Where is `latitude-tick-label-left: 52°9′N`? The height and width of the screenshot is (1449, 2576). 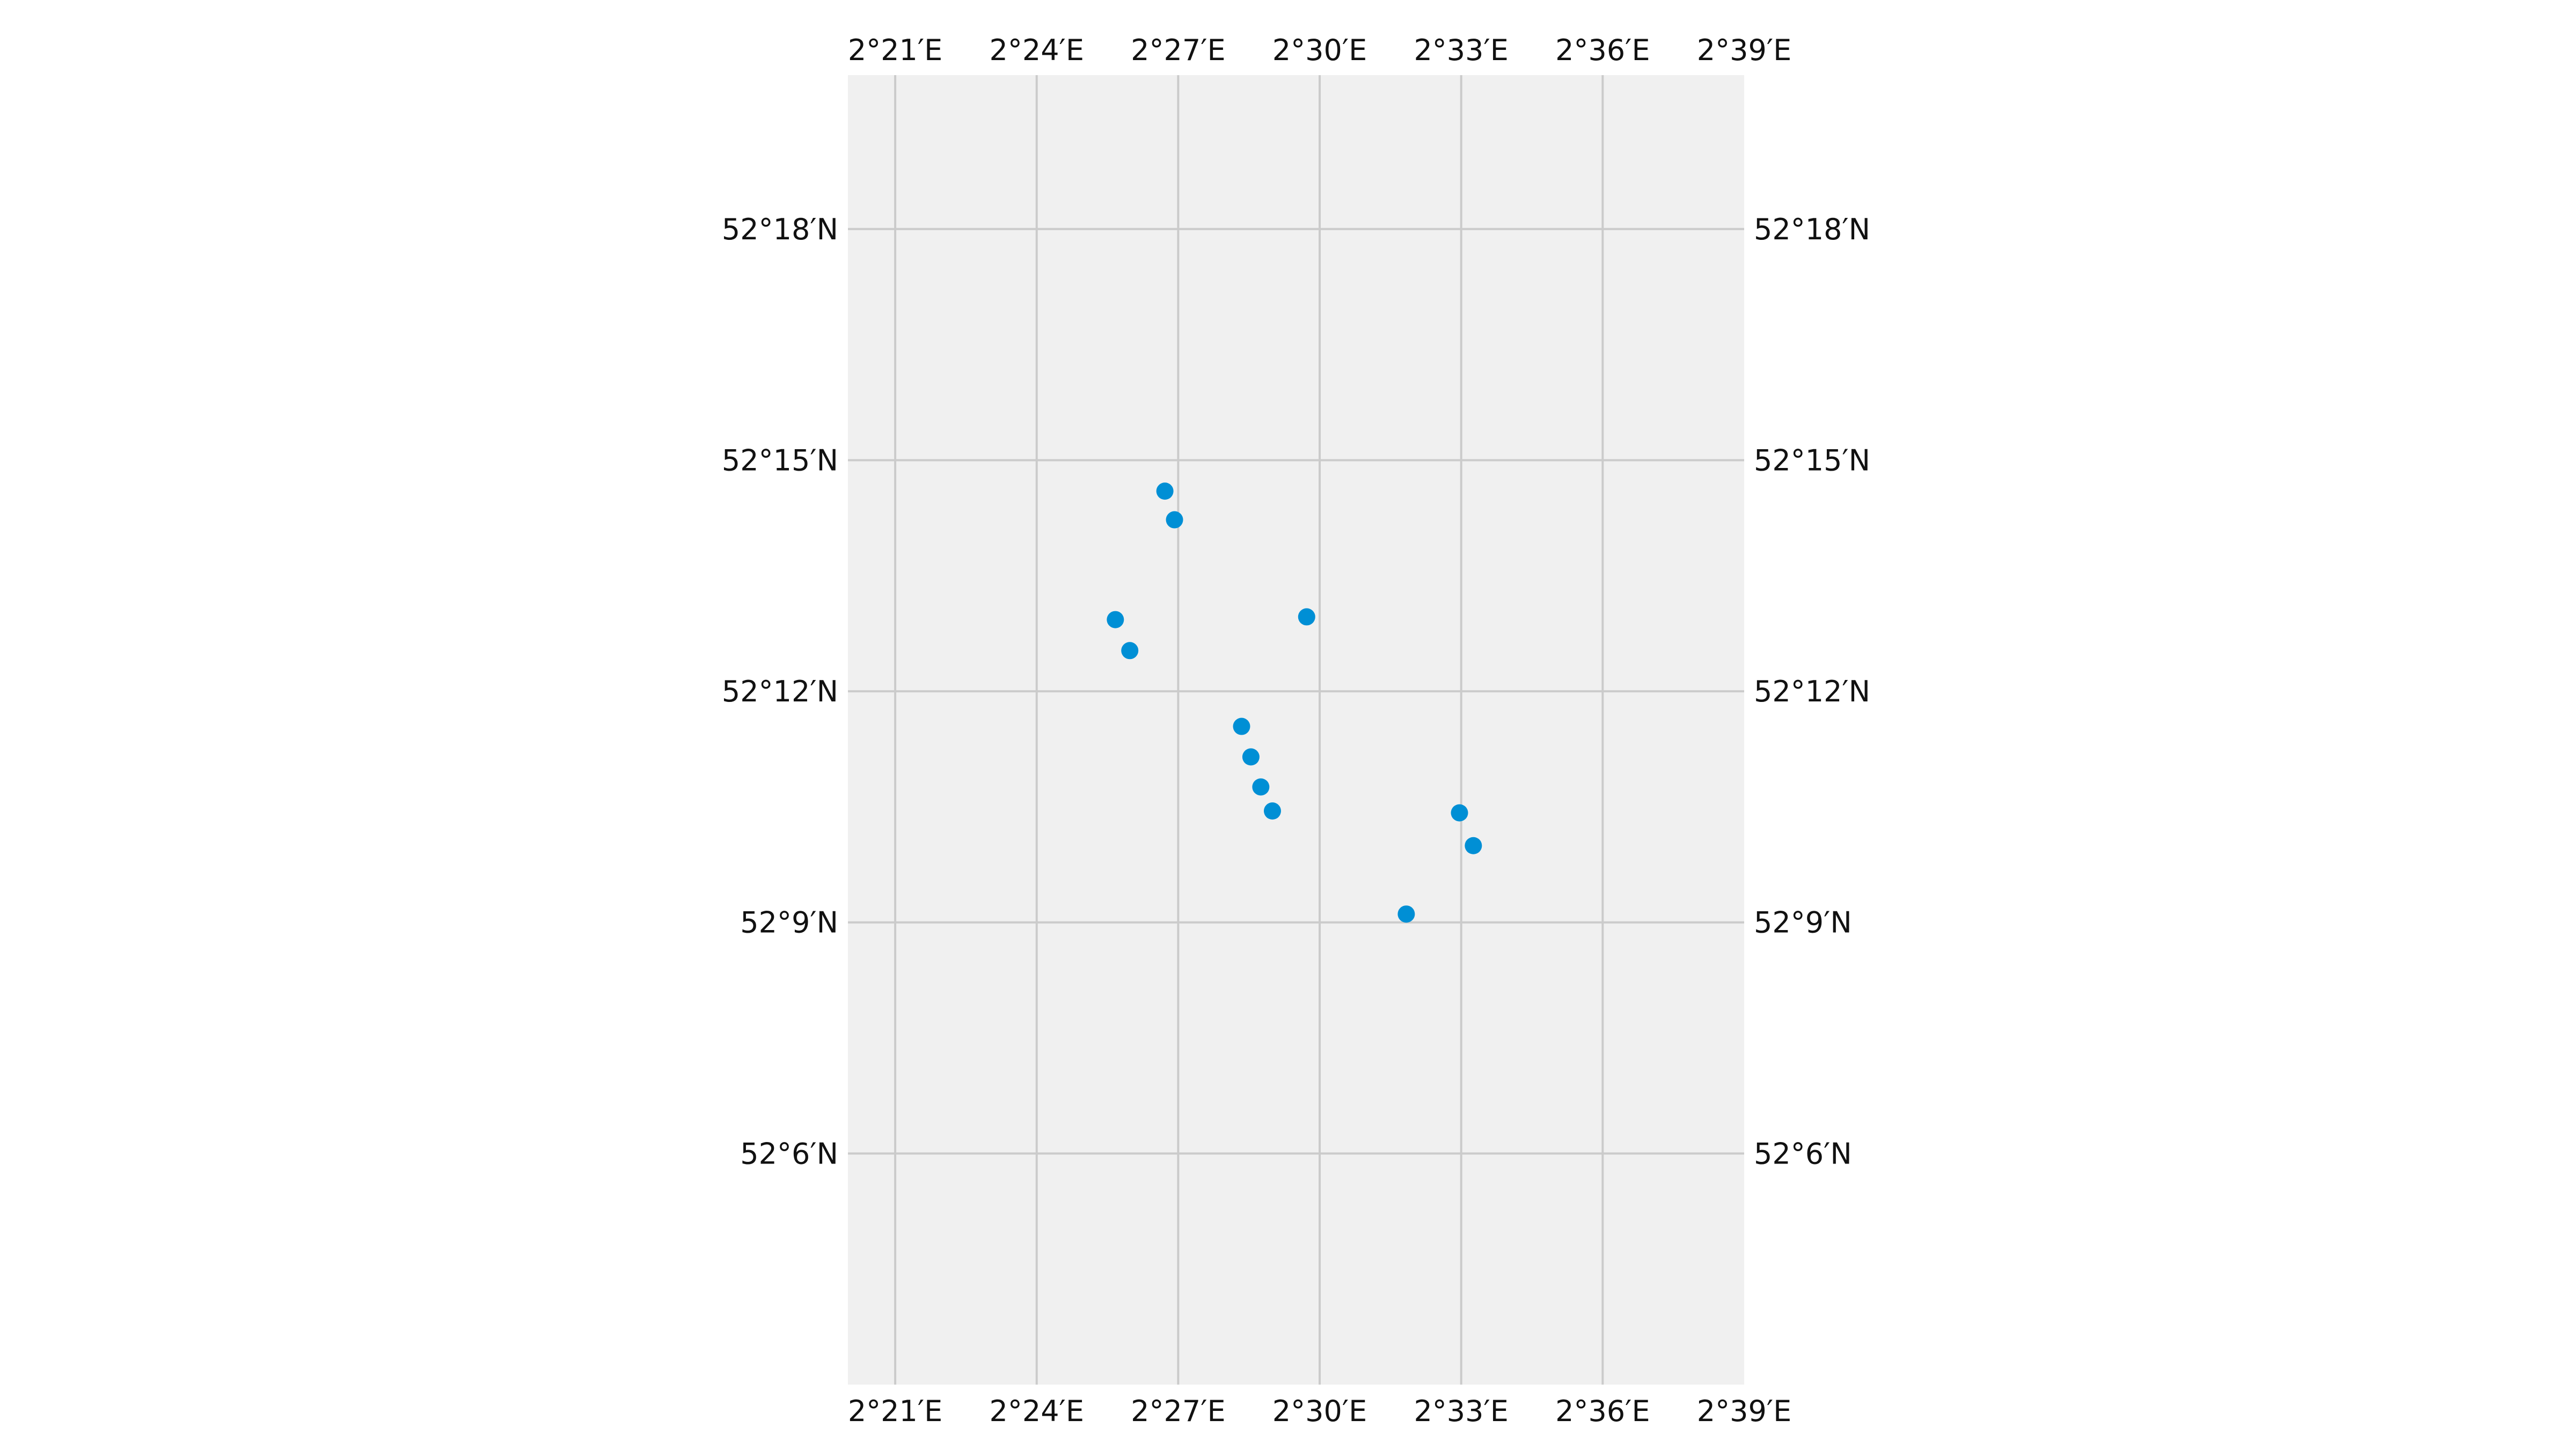 latitude-tick-label-left: 52°9′N is located at coordinates (789, 923).